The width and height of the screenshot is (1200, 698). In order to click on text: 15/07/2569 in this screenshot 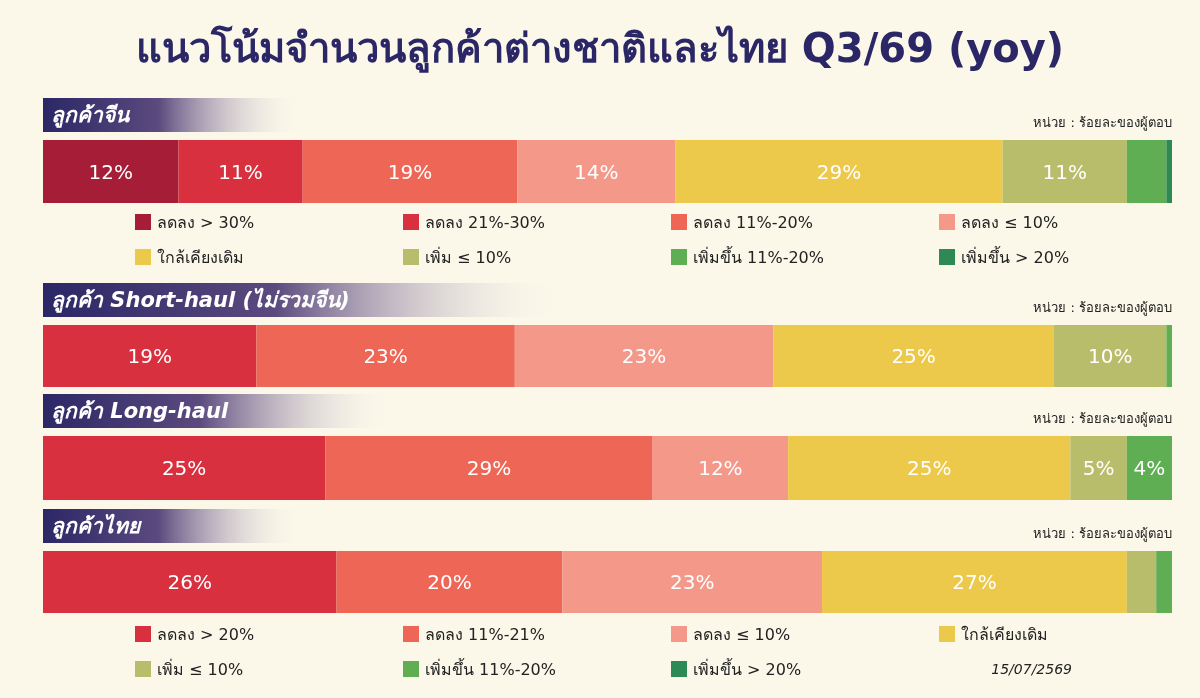, I will do `click(1032, 669)`.